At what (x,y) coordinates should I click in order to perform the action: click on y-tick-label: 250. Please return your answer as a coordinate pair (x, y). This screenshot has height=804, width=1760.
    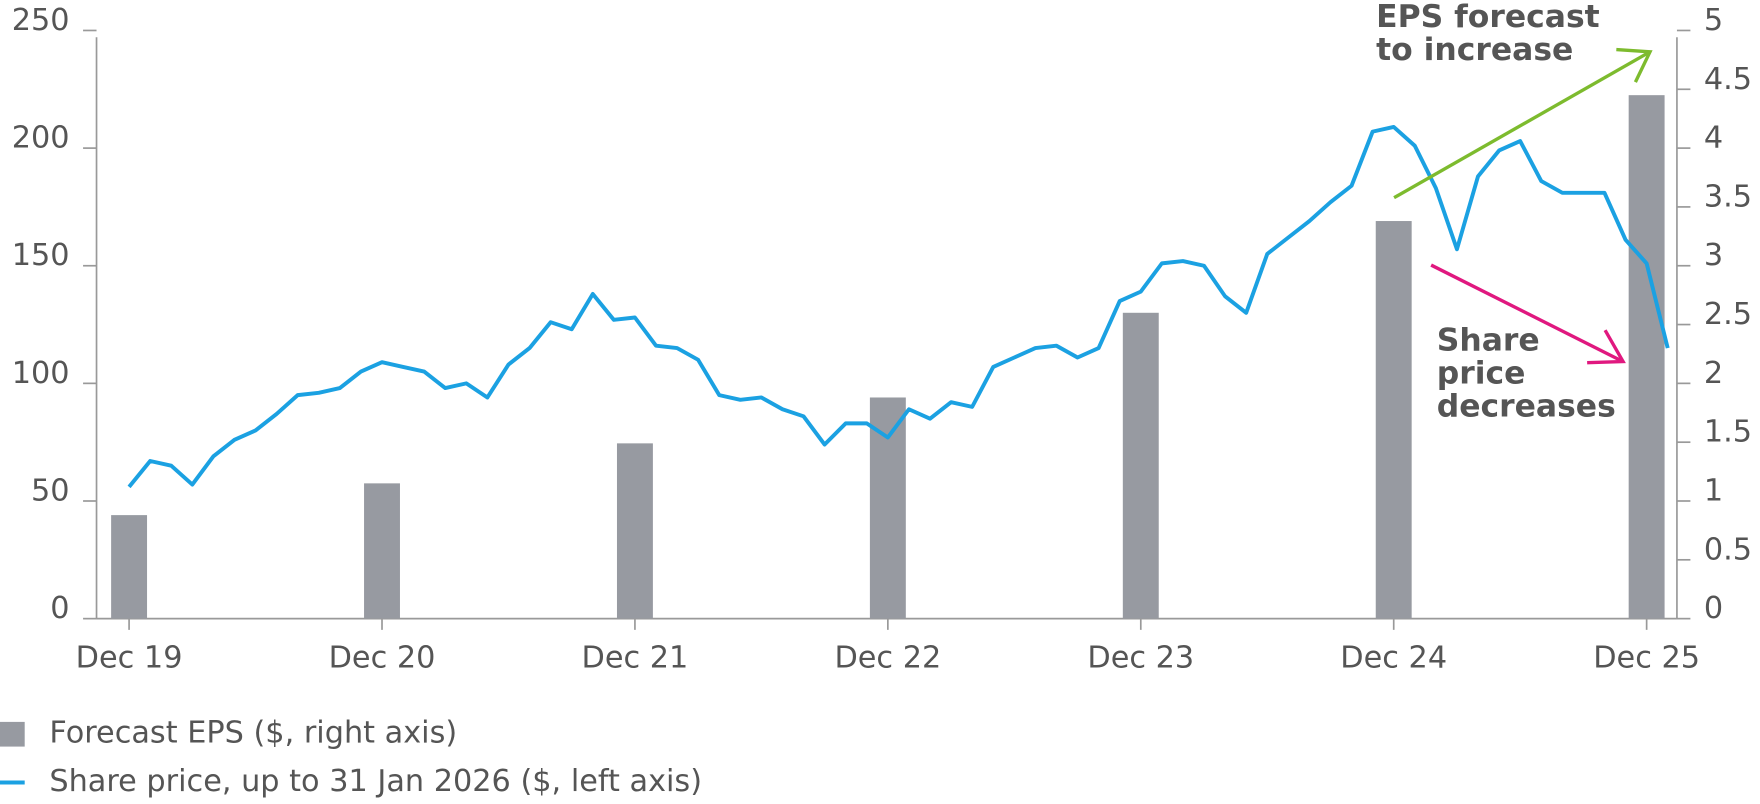
    Looking at the image, I should click on (41, 20).